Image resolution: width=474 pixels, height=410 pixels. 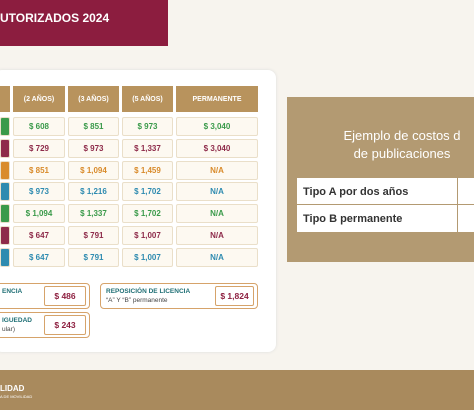 What do you see at coordinates (39, 148) in the screenshot?
I see `price-cell: $ 729` at bounding box center [39, 148].